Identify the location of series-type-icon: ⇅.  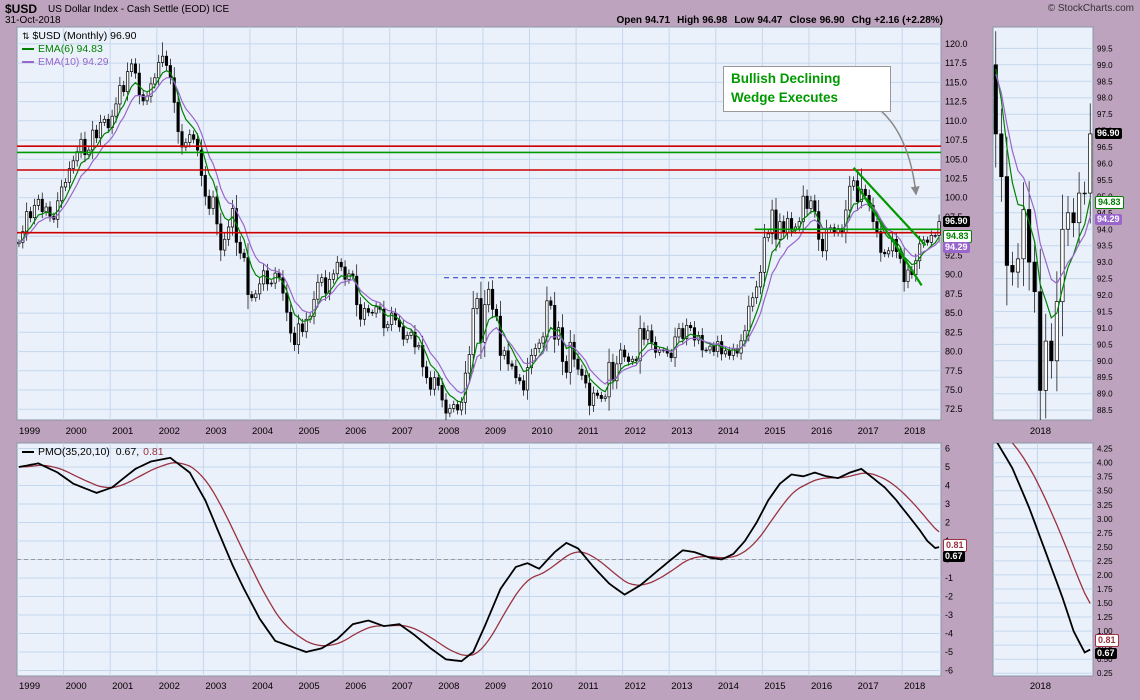
(26, 36).